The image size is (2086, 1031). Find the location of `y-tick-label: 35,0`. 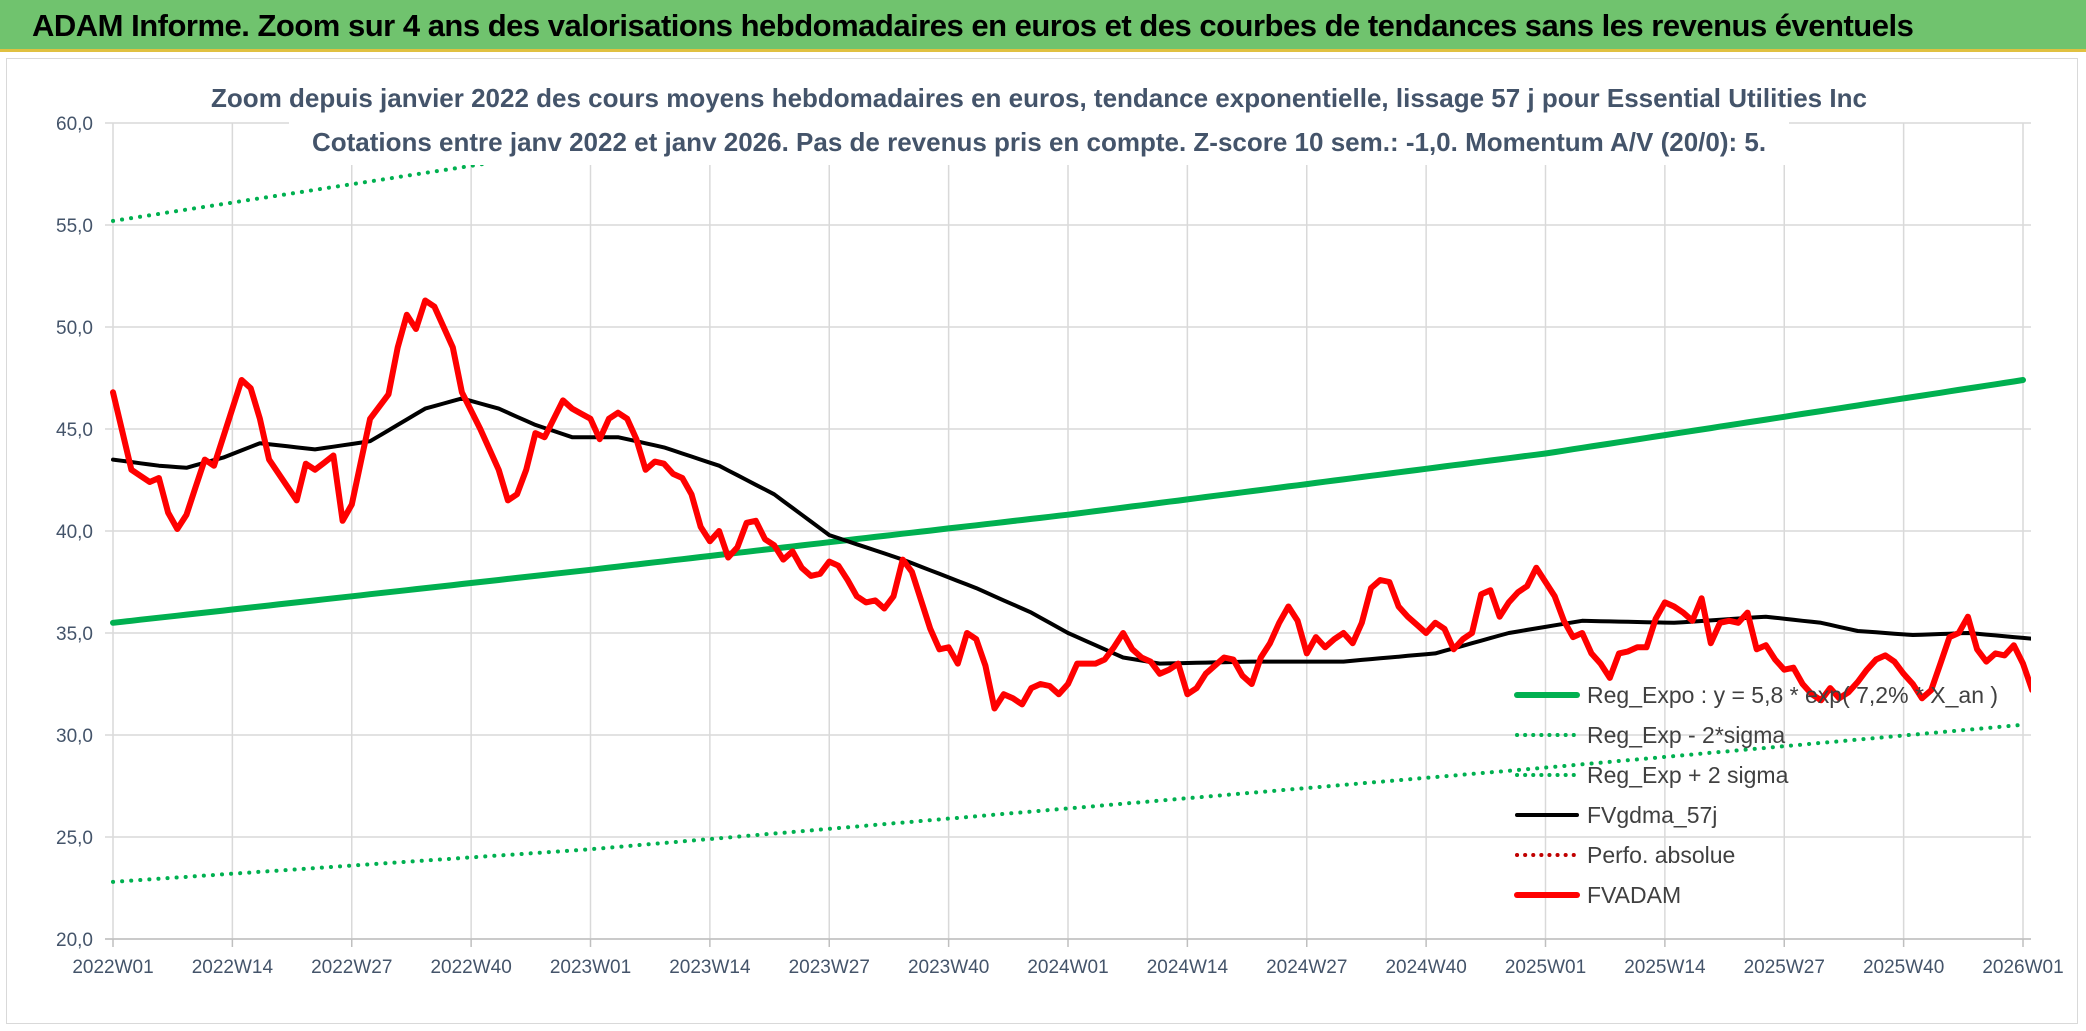

y-tick-label: 35,0 is located at coordinates (74, 634).